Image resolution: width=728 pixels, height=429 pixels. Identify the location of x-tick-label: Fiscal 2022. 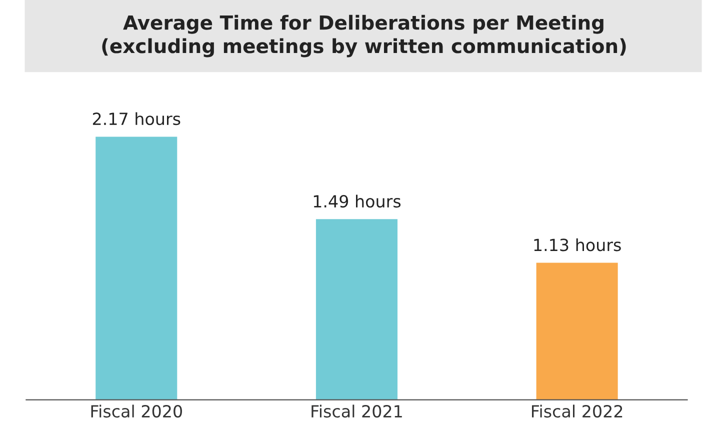
(577, 411).